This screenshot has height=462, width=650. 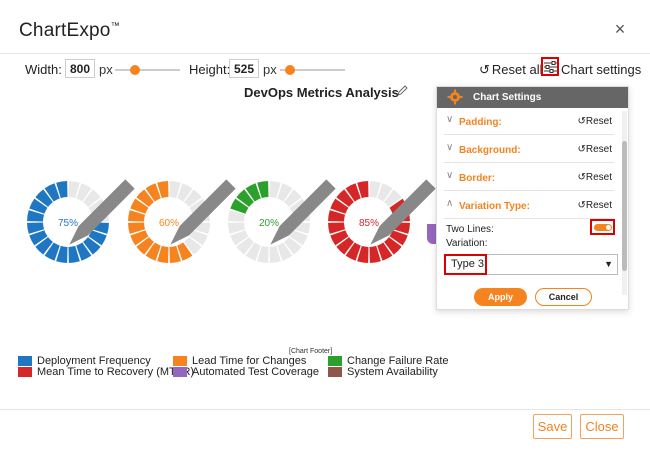 What do you see at coordinates (116, 372) in the screenshot?
I see `legend-label: Mean Time to Recovery (MTTR)` at bounding box center [116, 372].